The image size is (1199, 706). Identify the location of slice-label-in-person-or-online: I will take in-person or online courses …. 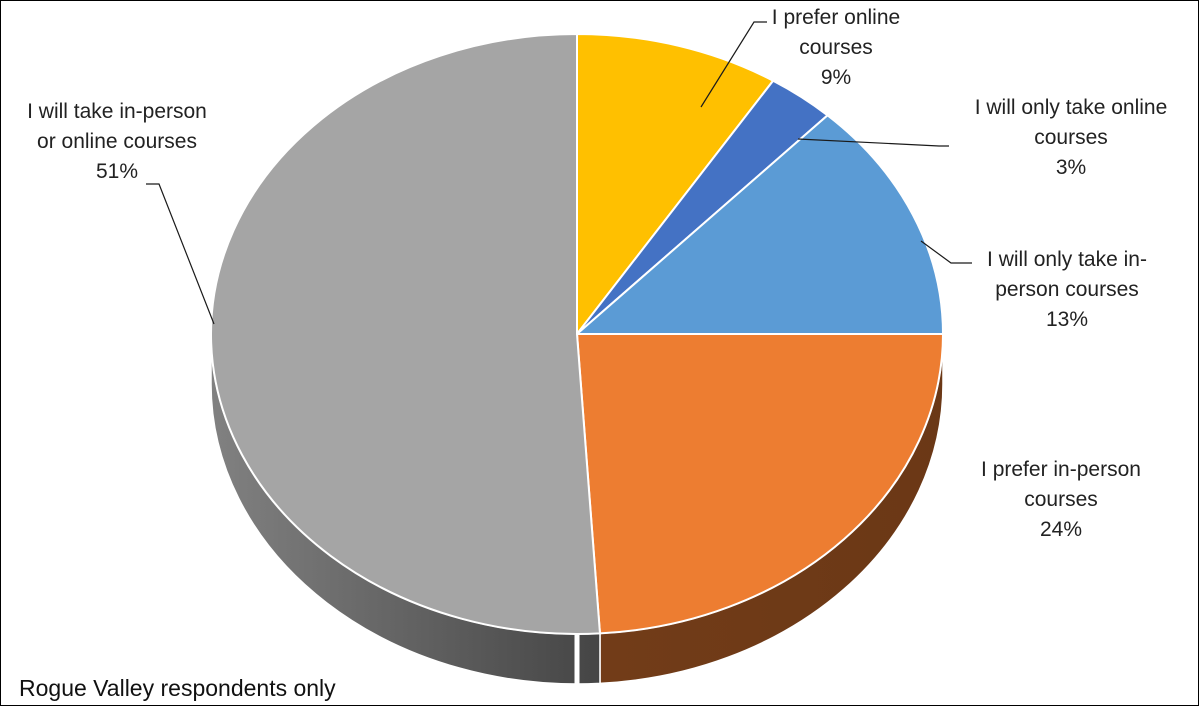
(117, 142).